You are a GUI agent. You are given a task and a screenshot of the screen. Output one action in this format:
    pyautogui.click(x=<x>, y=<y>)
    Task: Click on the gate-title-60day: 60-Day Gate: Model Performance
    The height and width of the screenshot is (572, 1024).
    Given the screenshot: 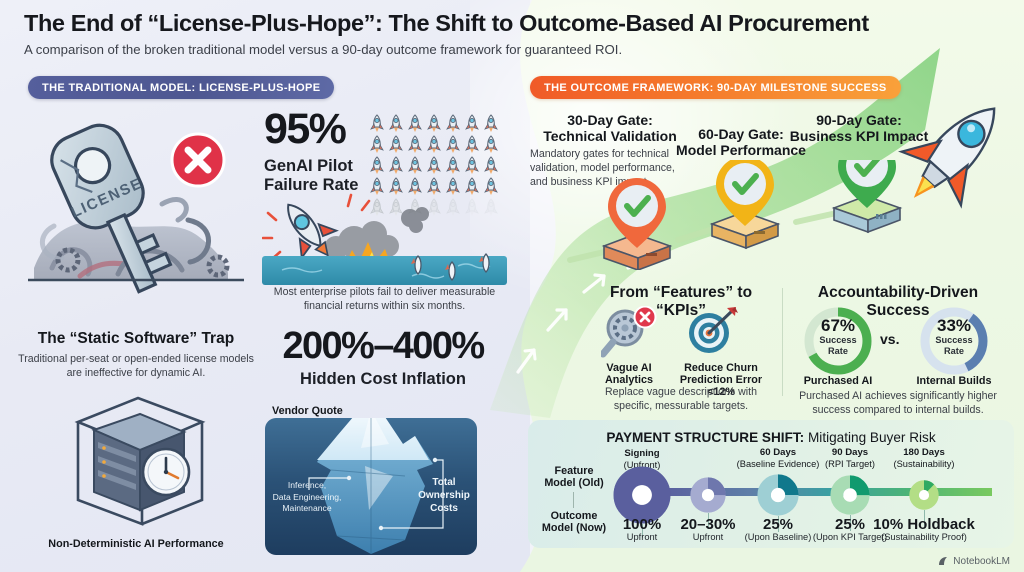 What is the action you would take?
    pyautogui.click(x=741, y=142)
    